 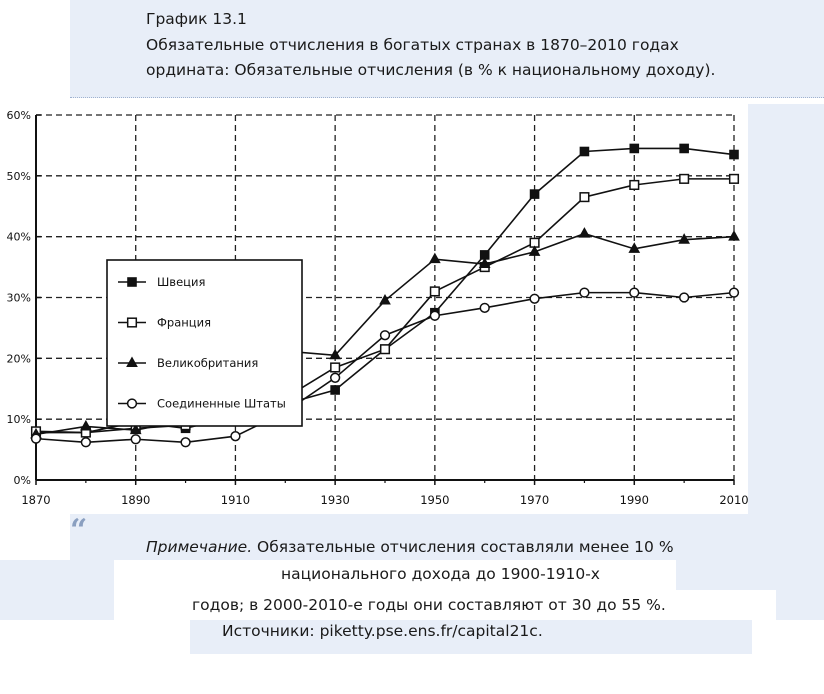 What do you see at coordinates (335, 500) in the screenshot?
I see `x-tick-label: 1930` at bounding box center [335, 500].